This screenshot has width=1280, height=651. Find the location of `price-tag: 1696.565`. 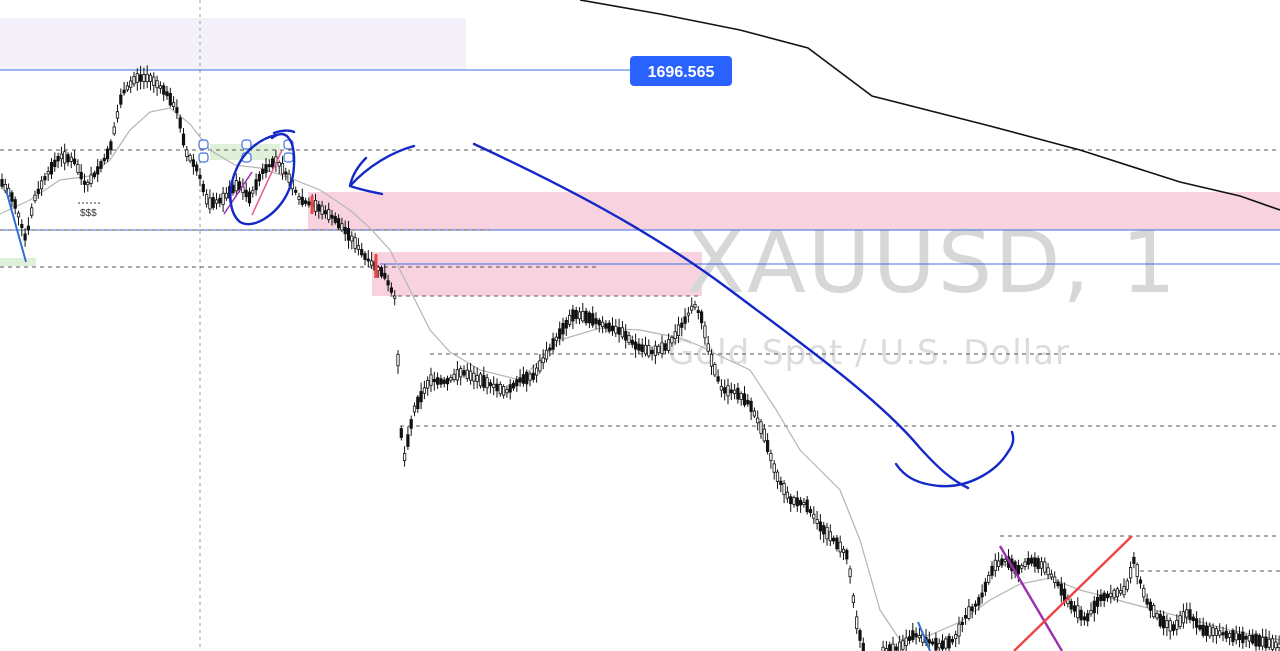

price-tag: 1696.565 is located at coordinates (681, 71).